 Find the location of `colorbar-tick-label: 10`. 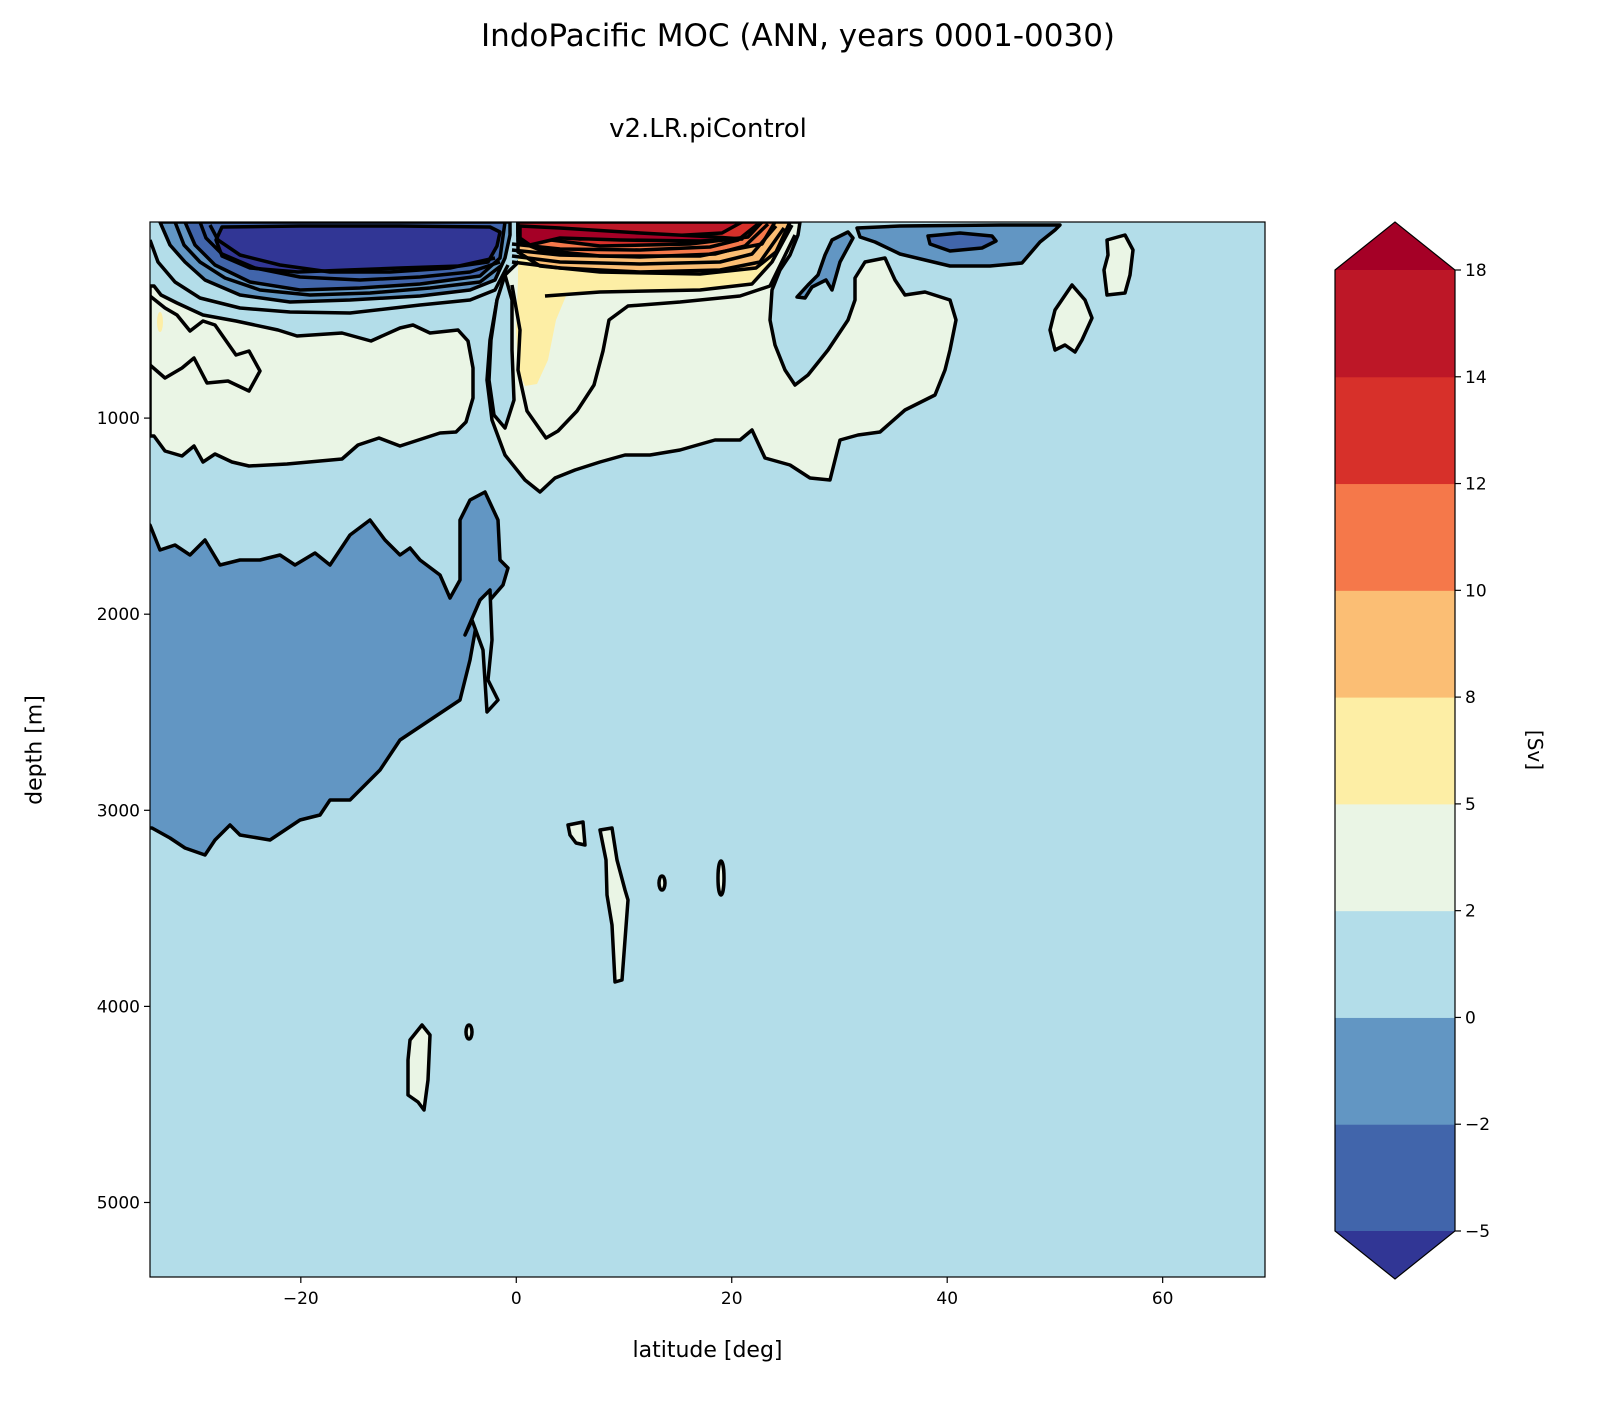

colorbar-tick-label: 10 is located at coordinates (1476, 591).